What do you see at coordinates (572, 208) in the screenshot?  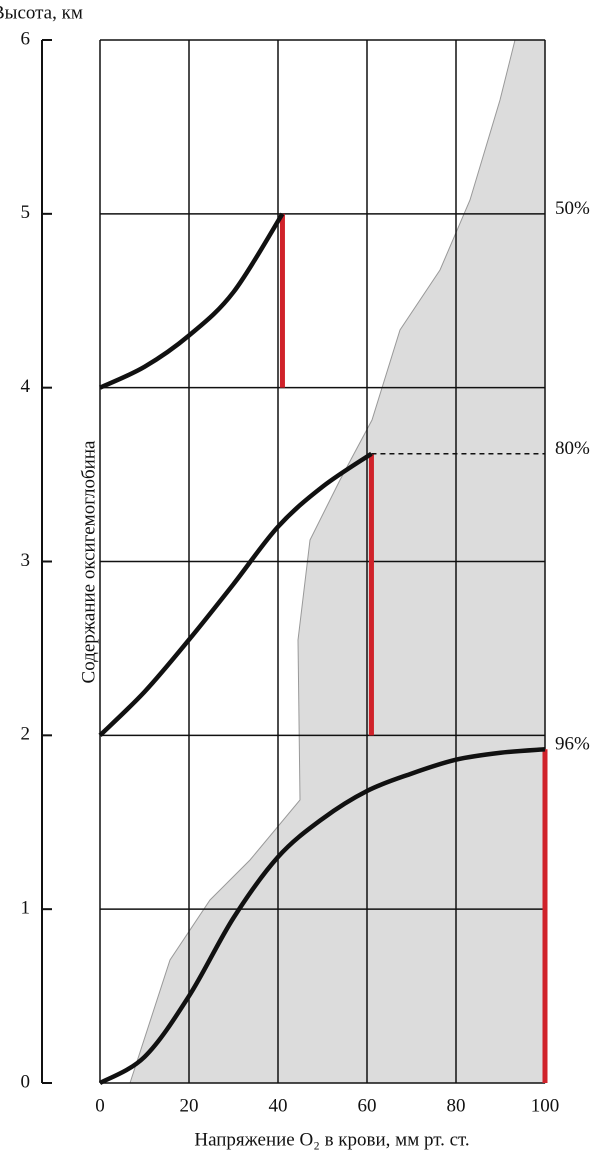 I see `curve-label: 50%` at bounding box center [572, 208].